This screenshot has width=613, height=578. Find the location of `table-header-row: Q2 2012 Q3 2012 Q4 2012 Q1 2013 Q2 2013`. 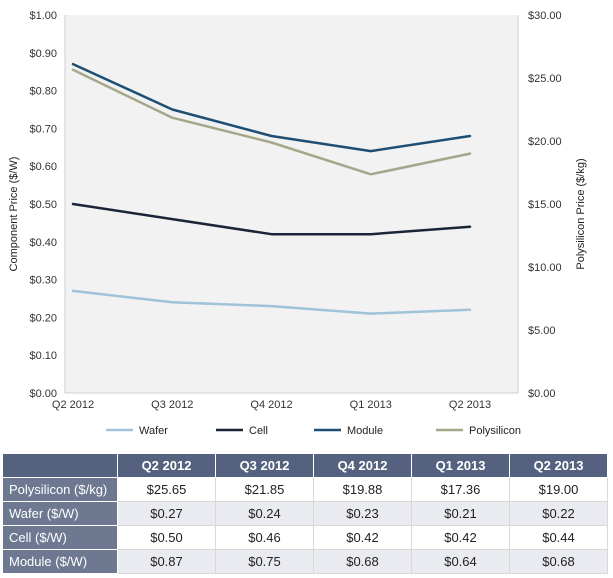

table-header-row: Q2 2012 Q3 2012 Q4 2012 Q1 2013 Q2 2013 is located at coordinates (305, 465).